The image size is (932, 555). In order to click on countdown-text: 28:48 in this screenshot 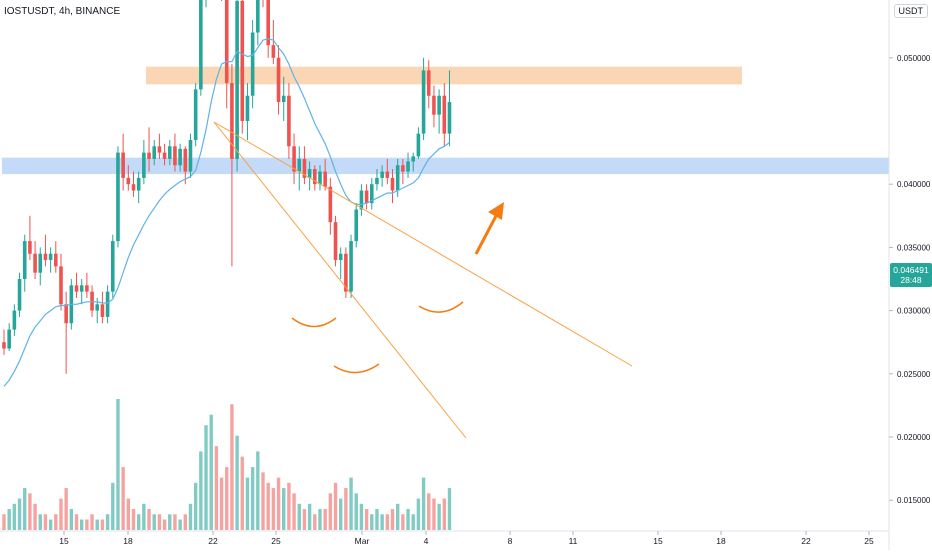, I will do `click(911, 280)`.